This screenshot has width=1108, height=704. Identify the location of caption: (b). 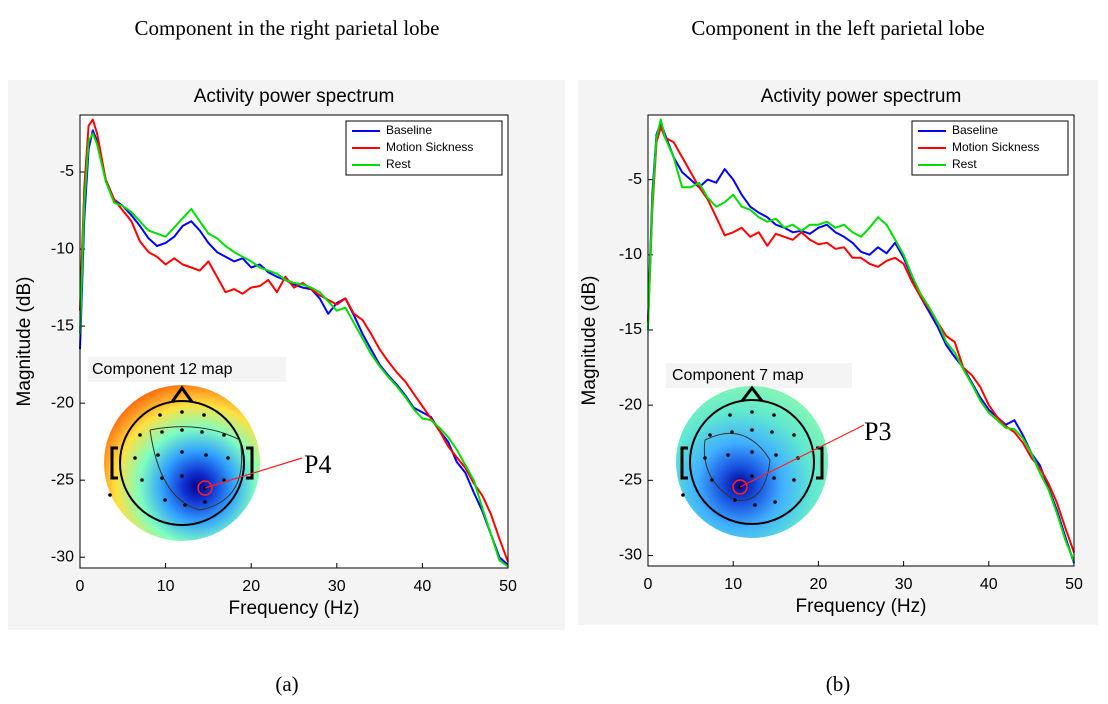
(838, 684).